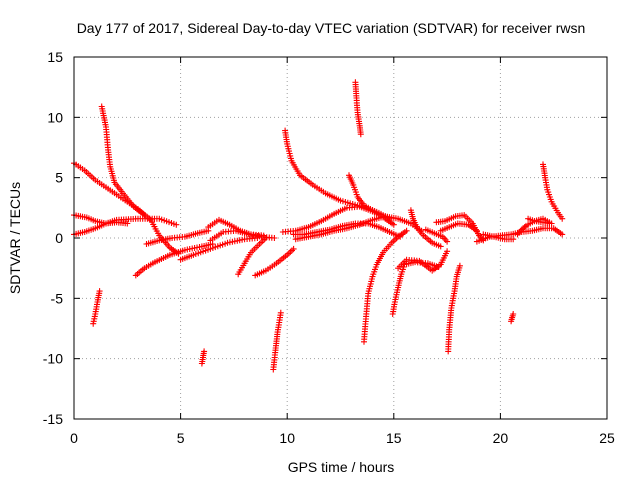 This screenshot has width=640, height=485. Describe the element at coordinates (59, 238) in the screenshot. I see `y-tick-label: 0` at that location.